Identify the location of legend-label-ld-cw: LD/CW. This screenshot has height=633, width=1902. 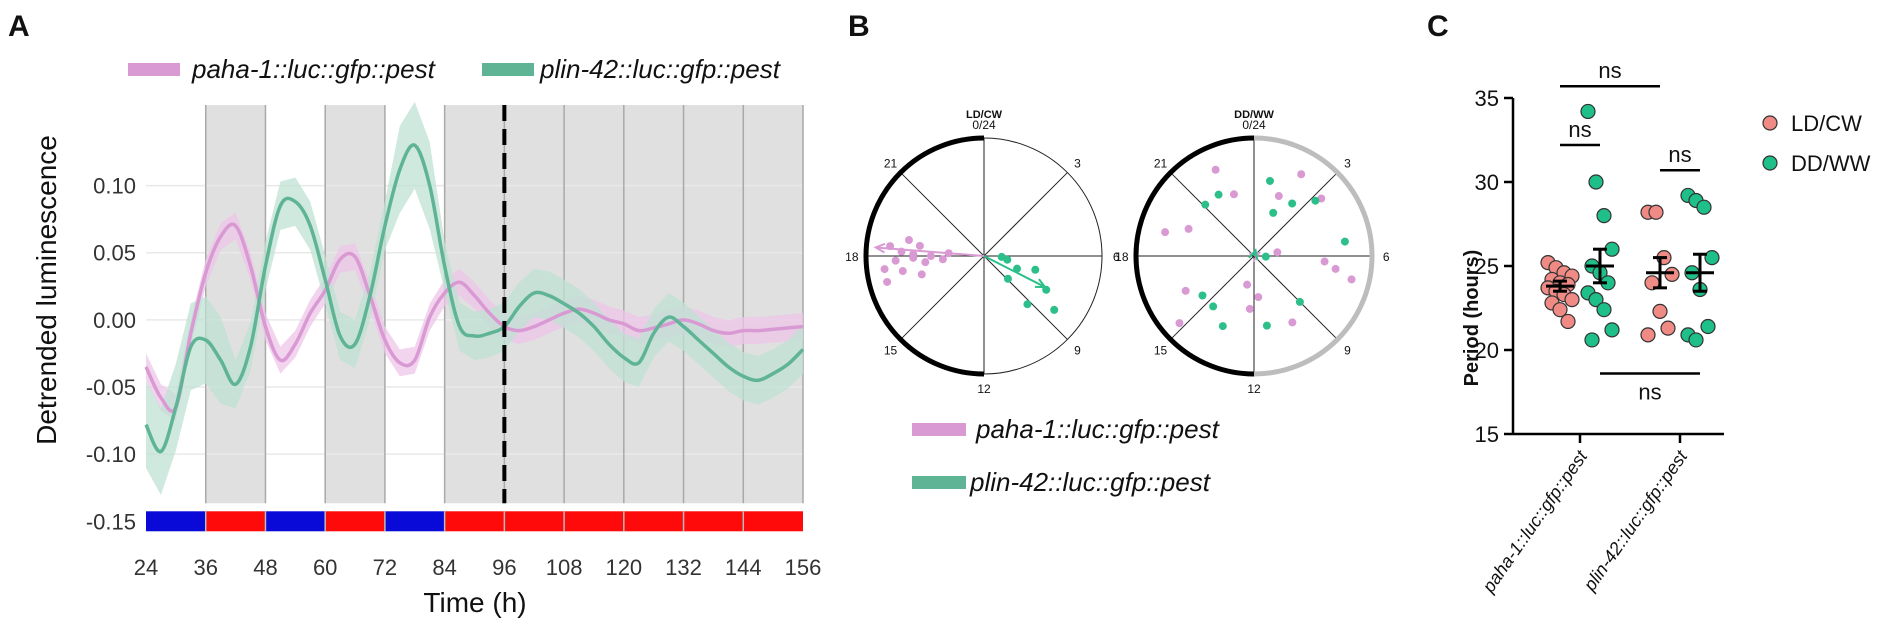
(1826, 123).